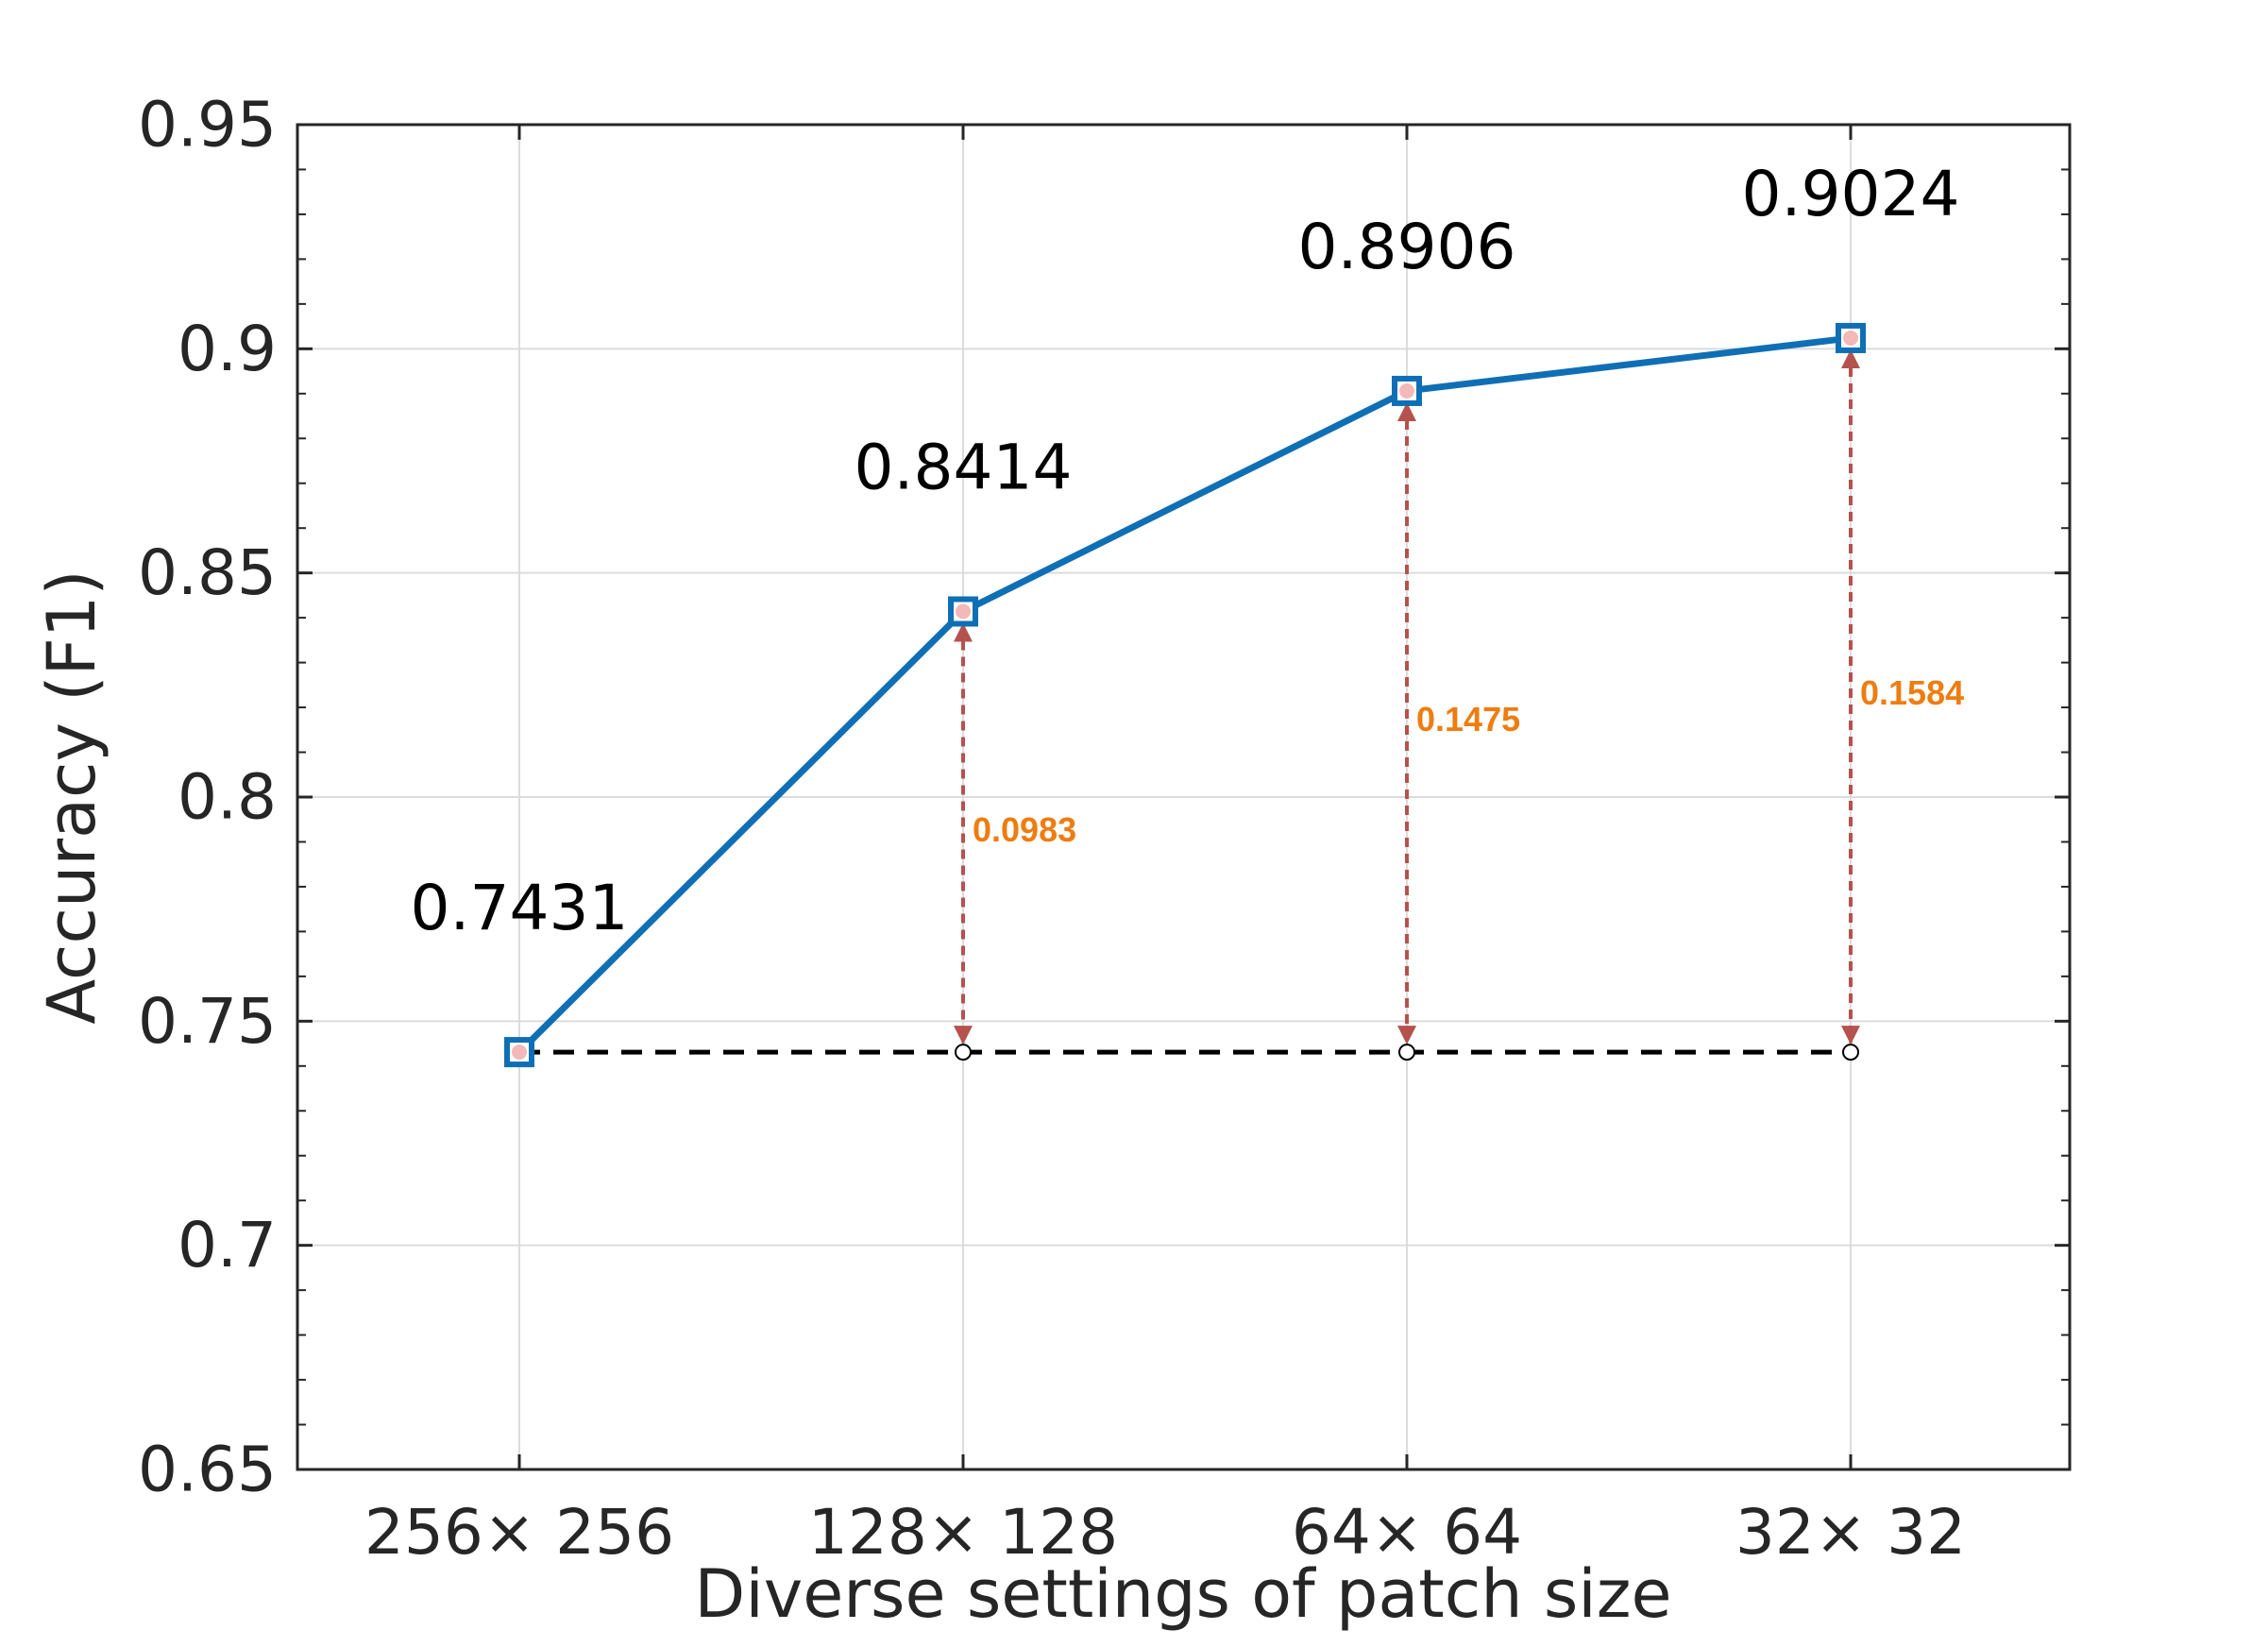 The width and height of the screenshot is (2268, 1647). What do you see at coordinates (207, 1021) in the screenshot?
I see `y-tick-label: 0.75` at bounding box center [207, 1021].